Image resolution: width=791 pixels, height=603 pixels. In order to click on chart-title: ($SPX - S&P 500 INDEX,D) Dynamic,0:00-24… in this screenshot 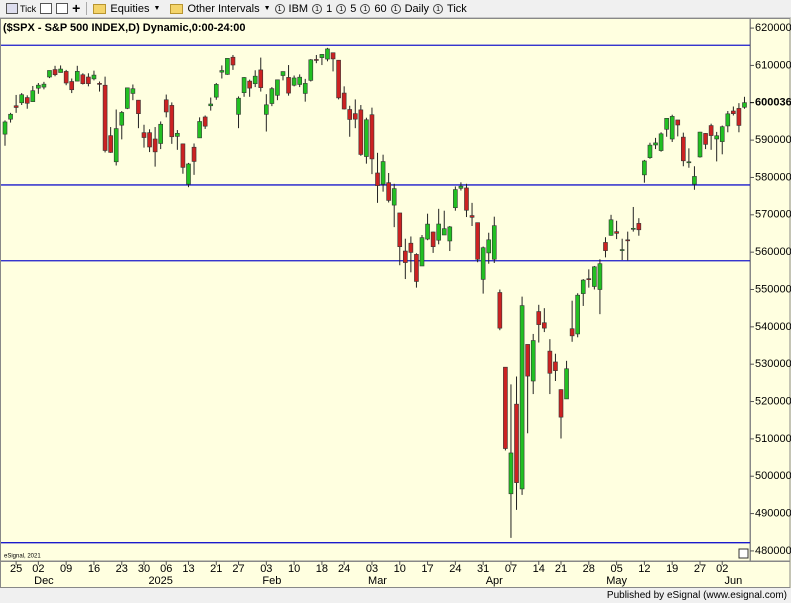, I will do `click(124, 28)`.